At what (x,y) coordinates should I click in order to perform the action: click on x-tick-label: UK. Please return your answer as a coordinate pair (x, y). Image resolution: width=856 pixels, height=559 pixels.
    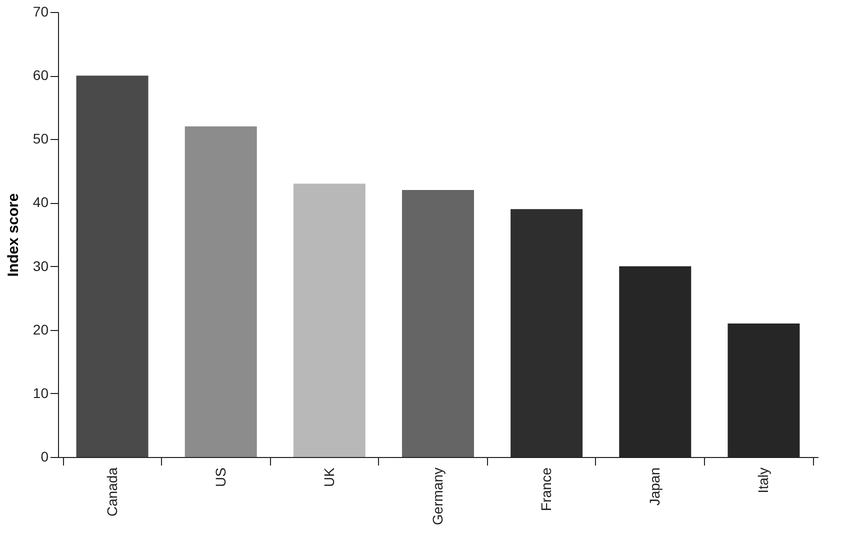
    Looking at the image, I should click on (328, 476).